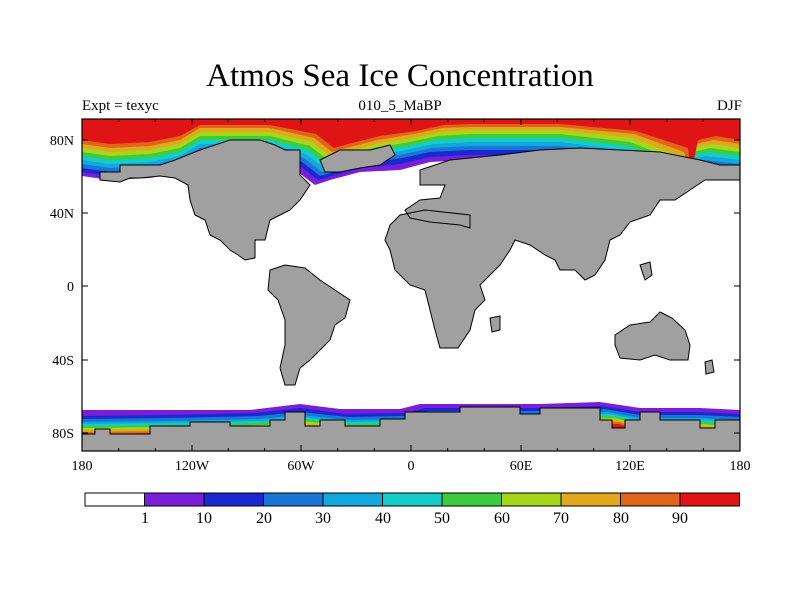 The image size is (800, 600). Describe the element at coordinates (400, 76) in the screenshot. I see `map-title: Atmos Sea Ice Concentration` at that location.